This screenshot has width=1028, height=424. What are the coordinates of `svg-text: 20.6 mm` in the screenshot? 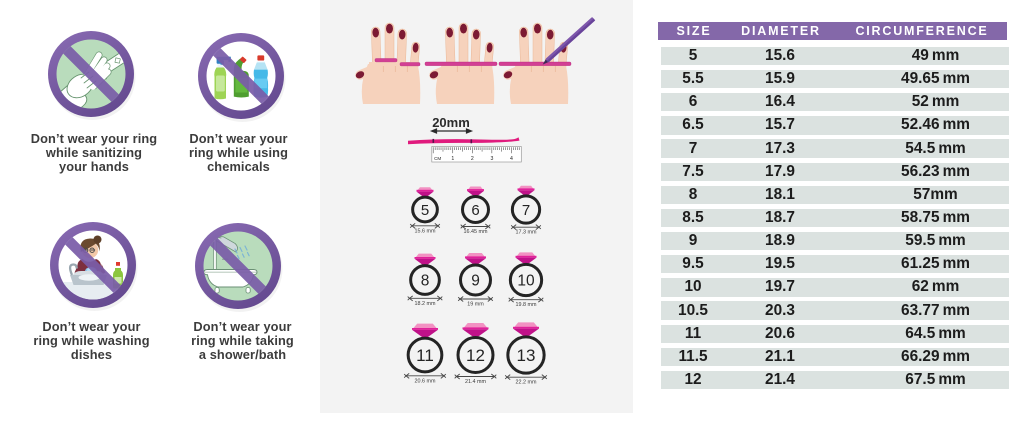 It's located at (425, 381).